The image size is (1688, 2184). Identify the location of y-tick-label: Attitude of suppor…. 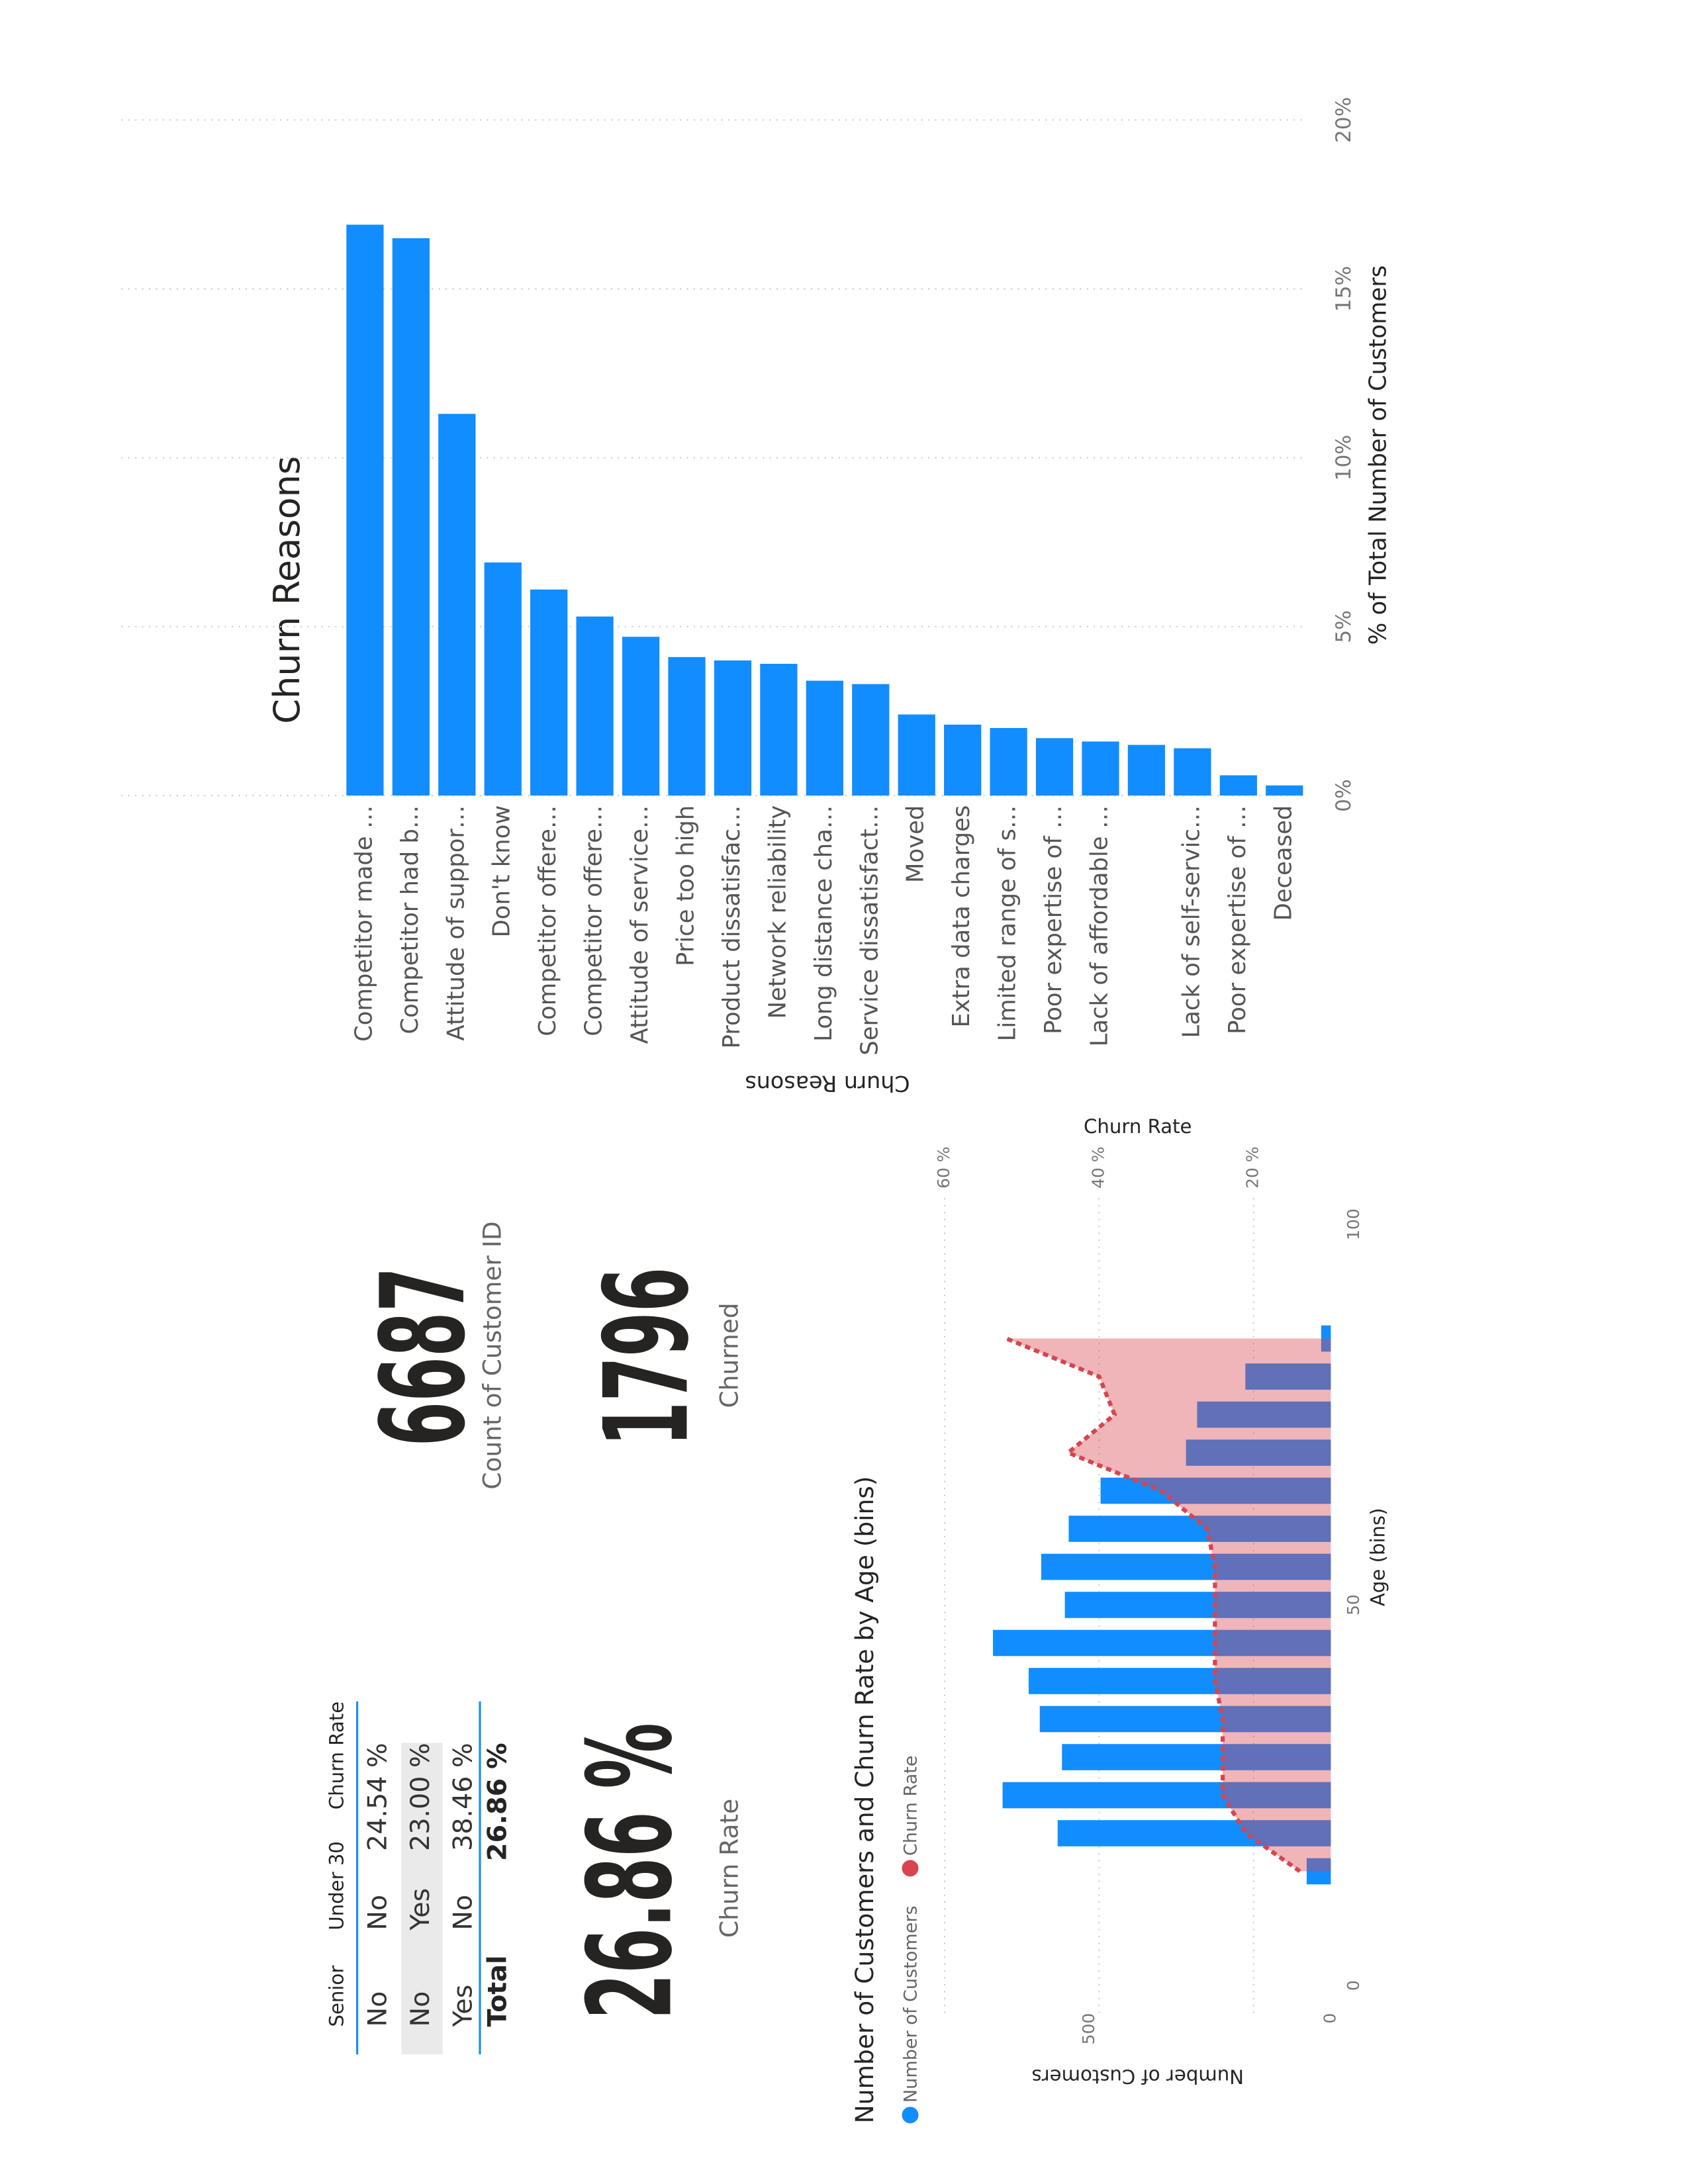
(455, 923).